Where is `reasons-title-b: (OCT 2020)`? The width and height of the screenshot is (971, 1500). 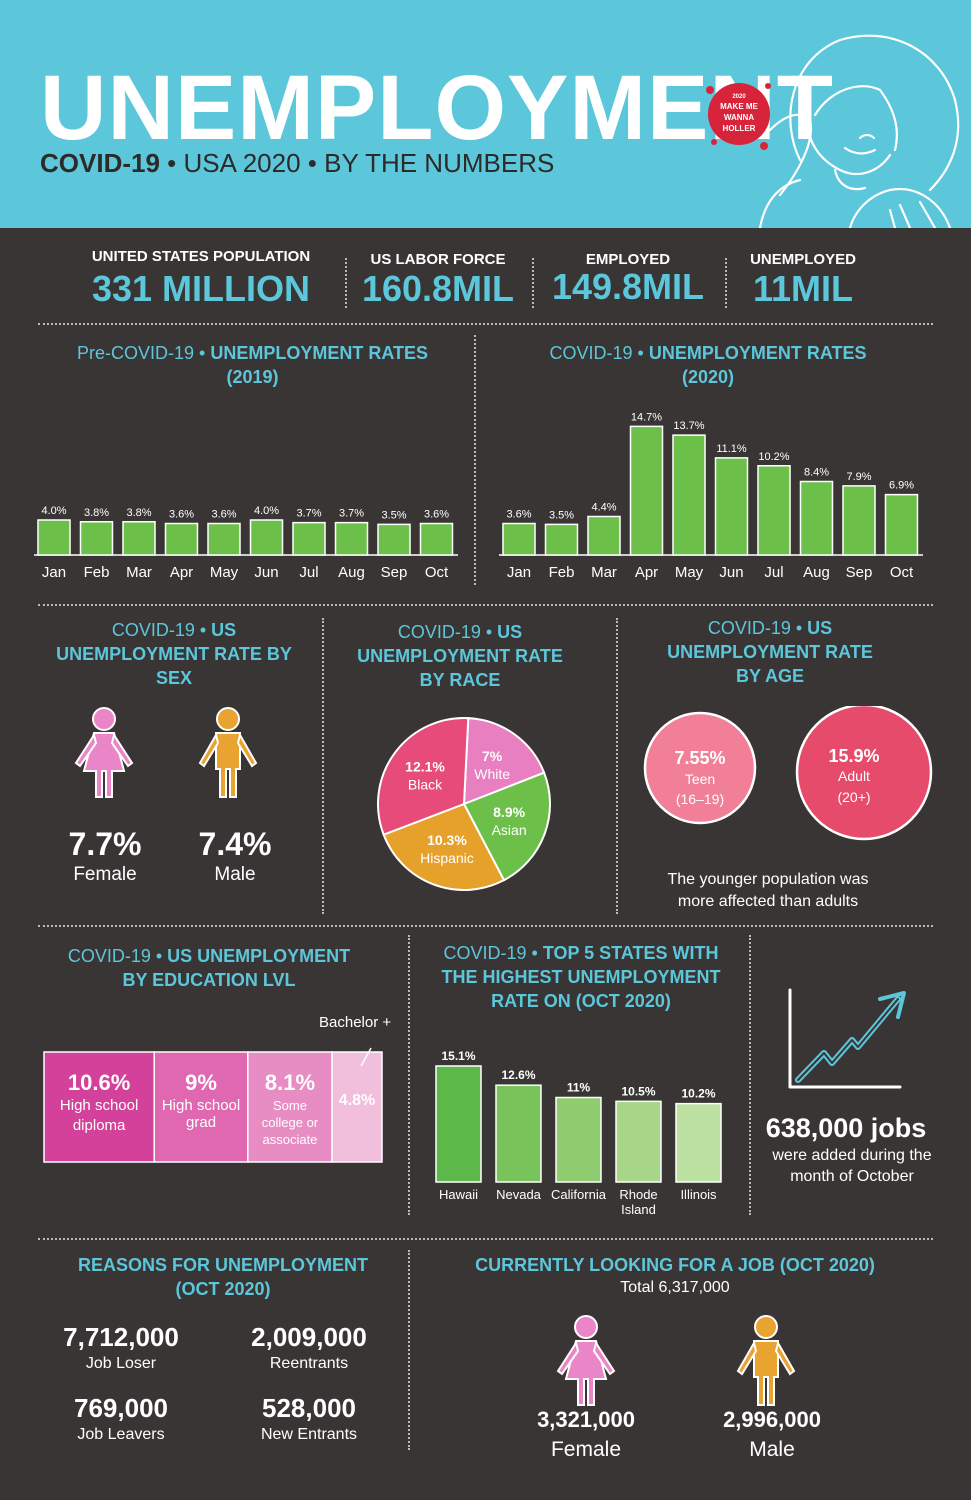 reasons-title-b: (OCT 2020) is located at coordinates (223, 1289).